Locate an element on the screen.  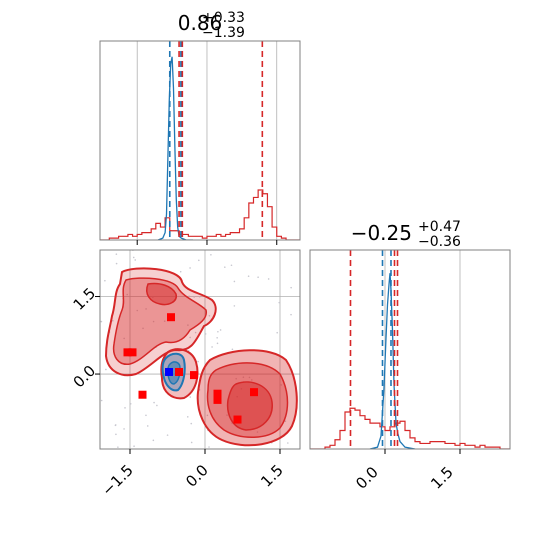
hist-1-title-minus: −1.39 is located at coordinates (223, 33).